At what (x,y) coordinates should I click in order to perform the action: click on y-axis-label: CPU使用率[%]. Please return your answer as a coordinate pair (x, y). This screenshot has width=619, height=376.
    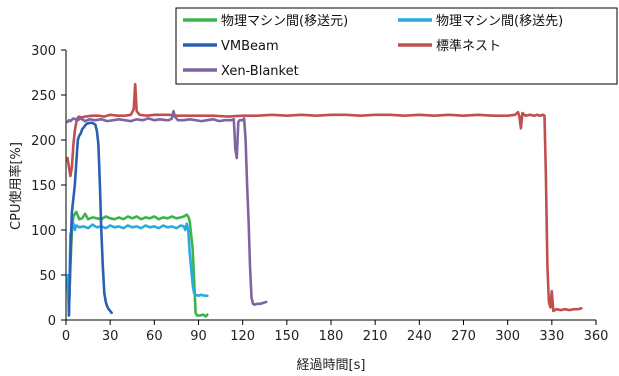
    Looking at the image, I should click on (16, 186).